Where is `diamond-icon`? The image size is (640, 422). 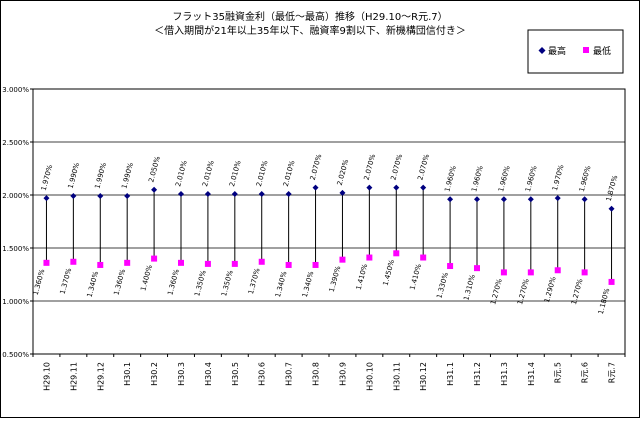
diamond-icon is located at coordinates (542, 50).